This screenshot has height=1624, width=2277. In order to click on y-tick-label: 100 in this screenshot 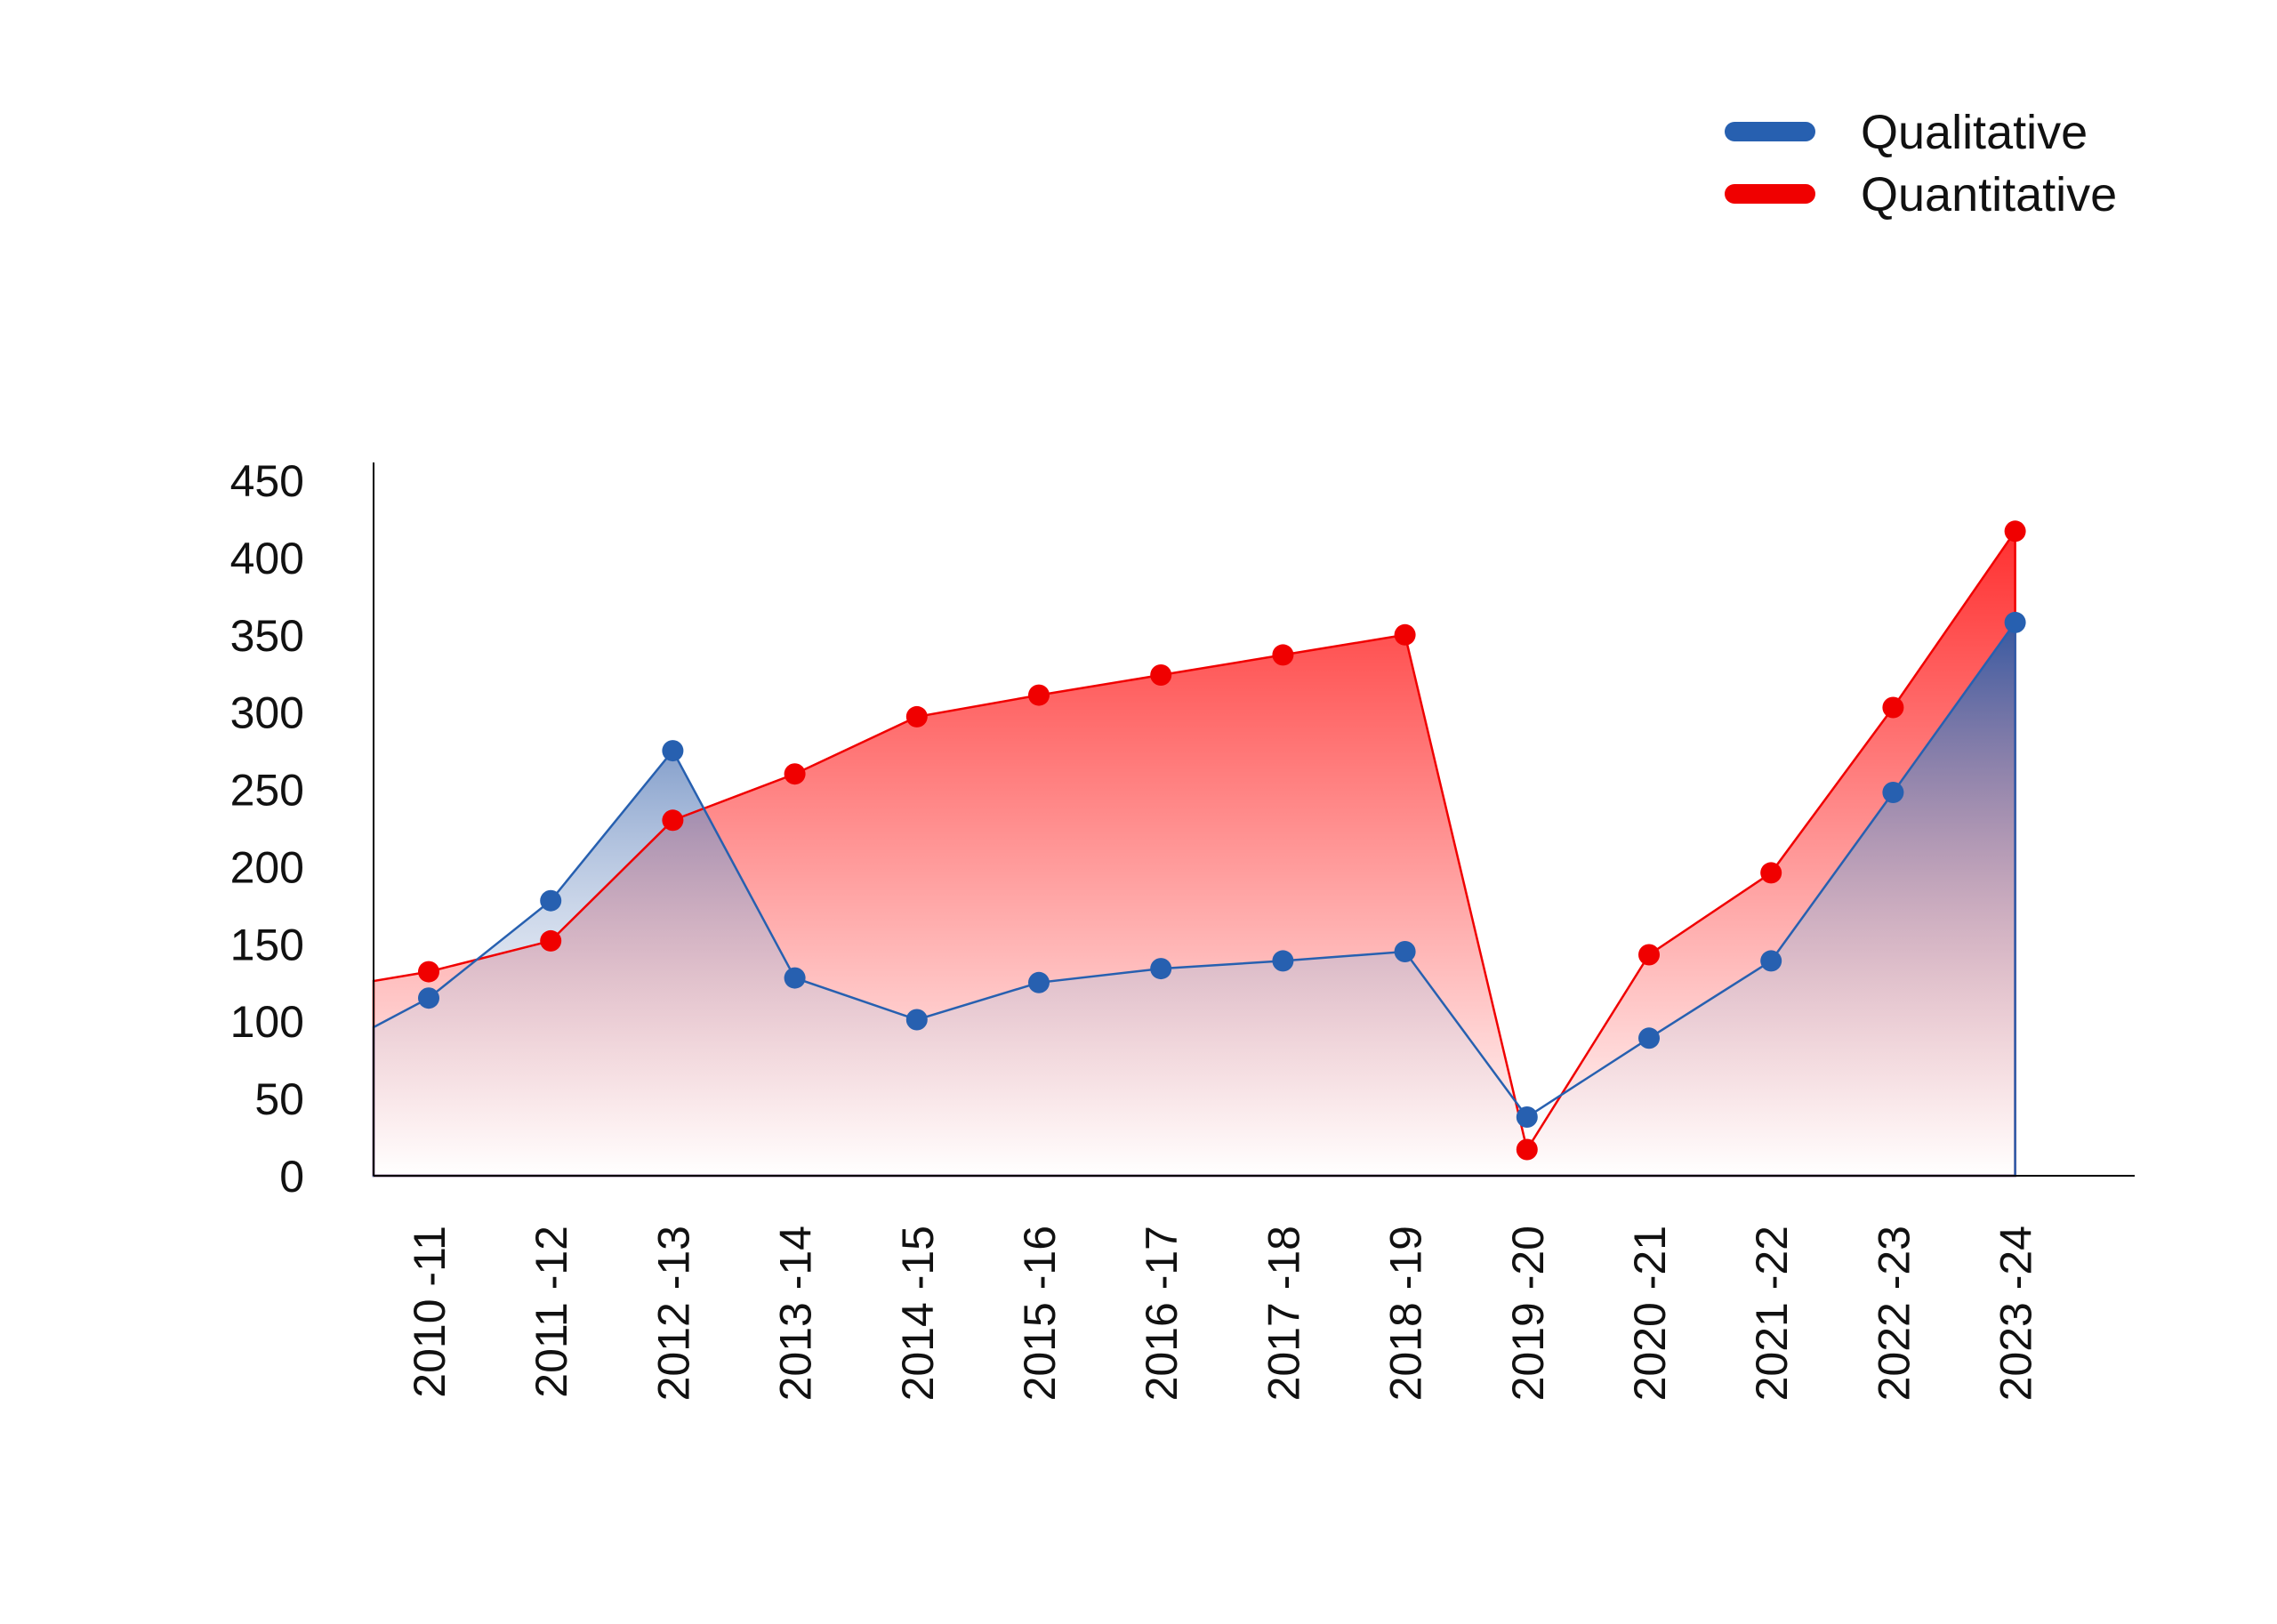, I will do `click(267, 1022)`.